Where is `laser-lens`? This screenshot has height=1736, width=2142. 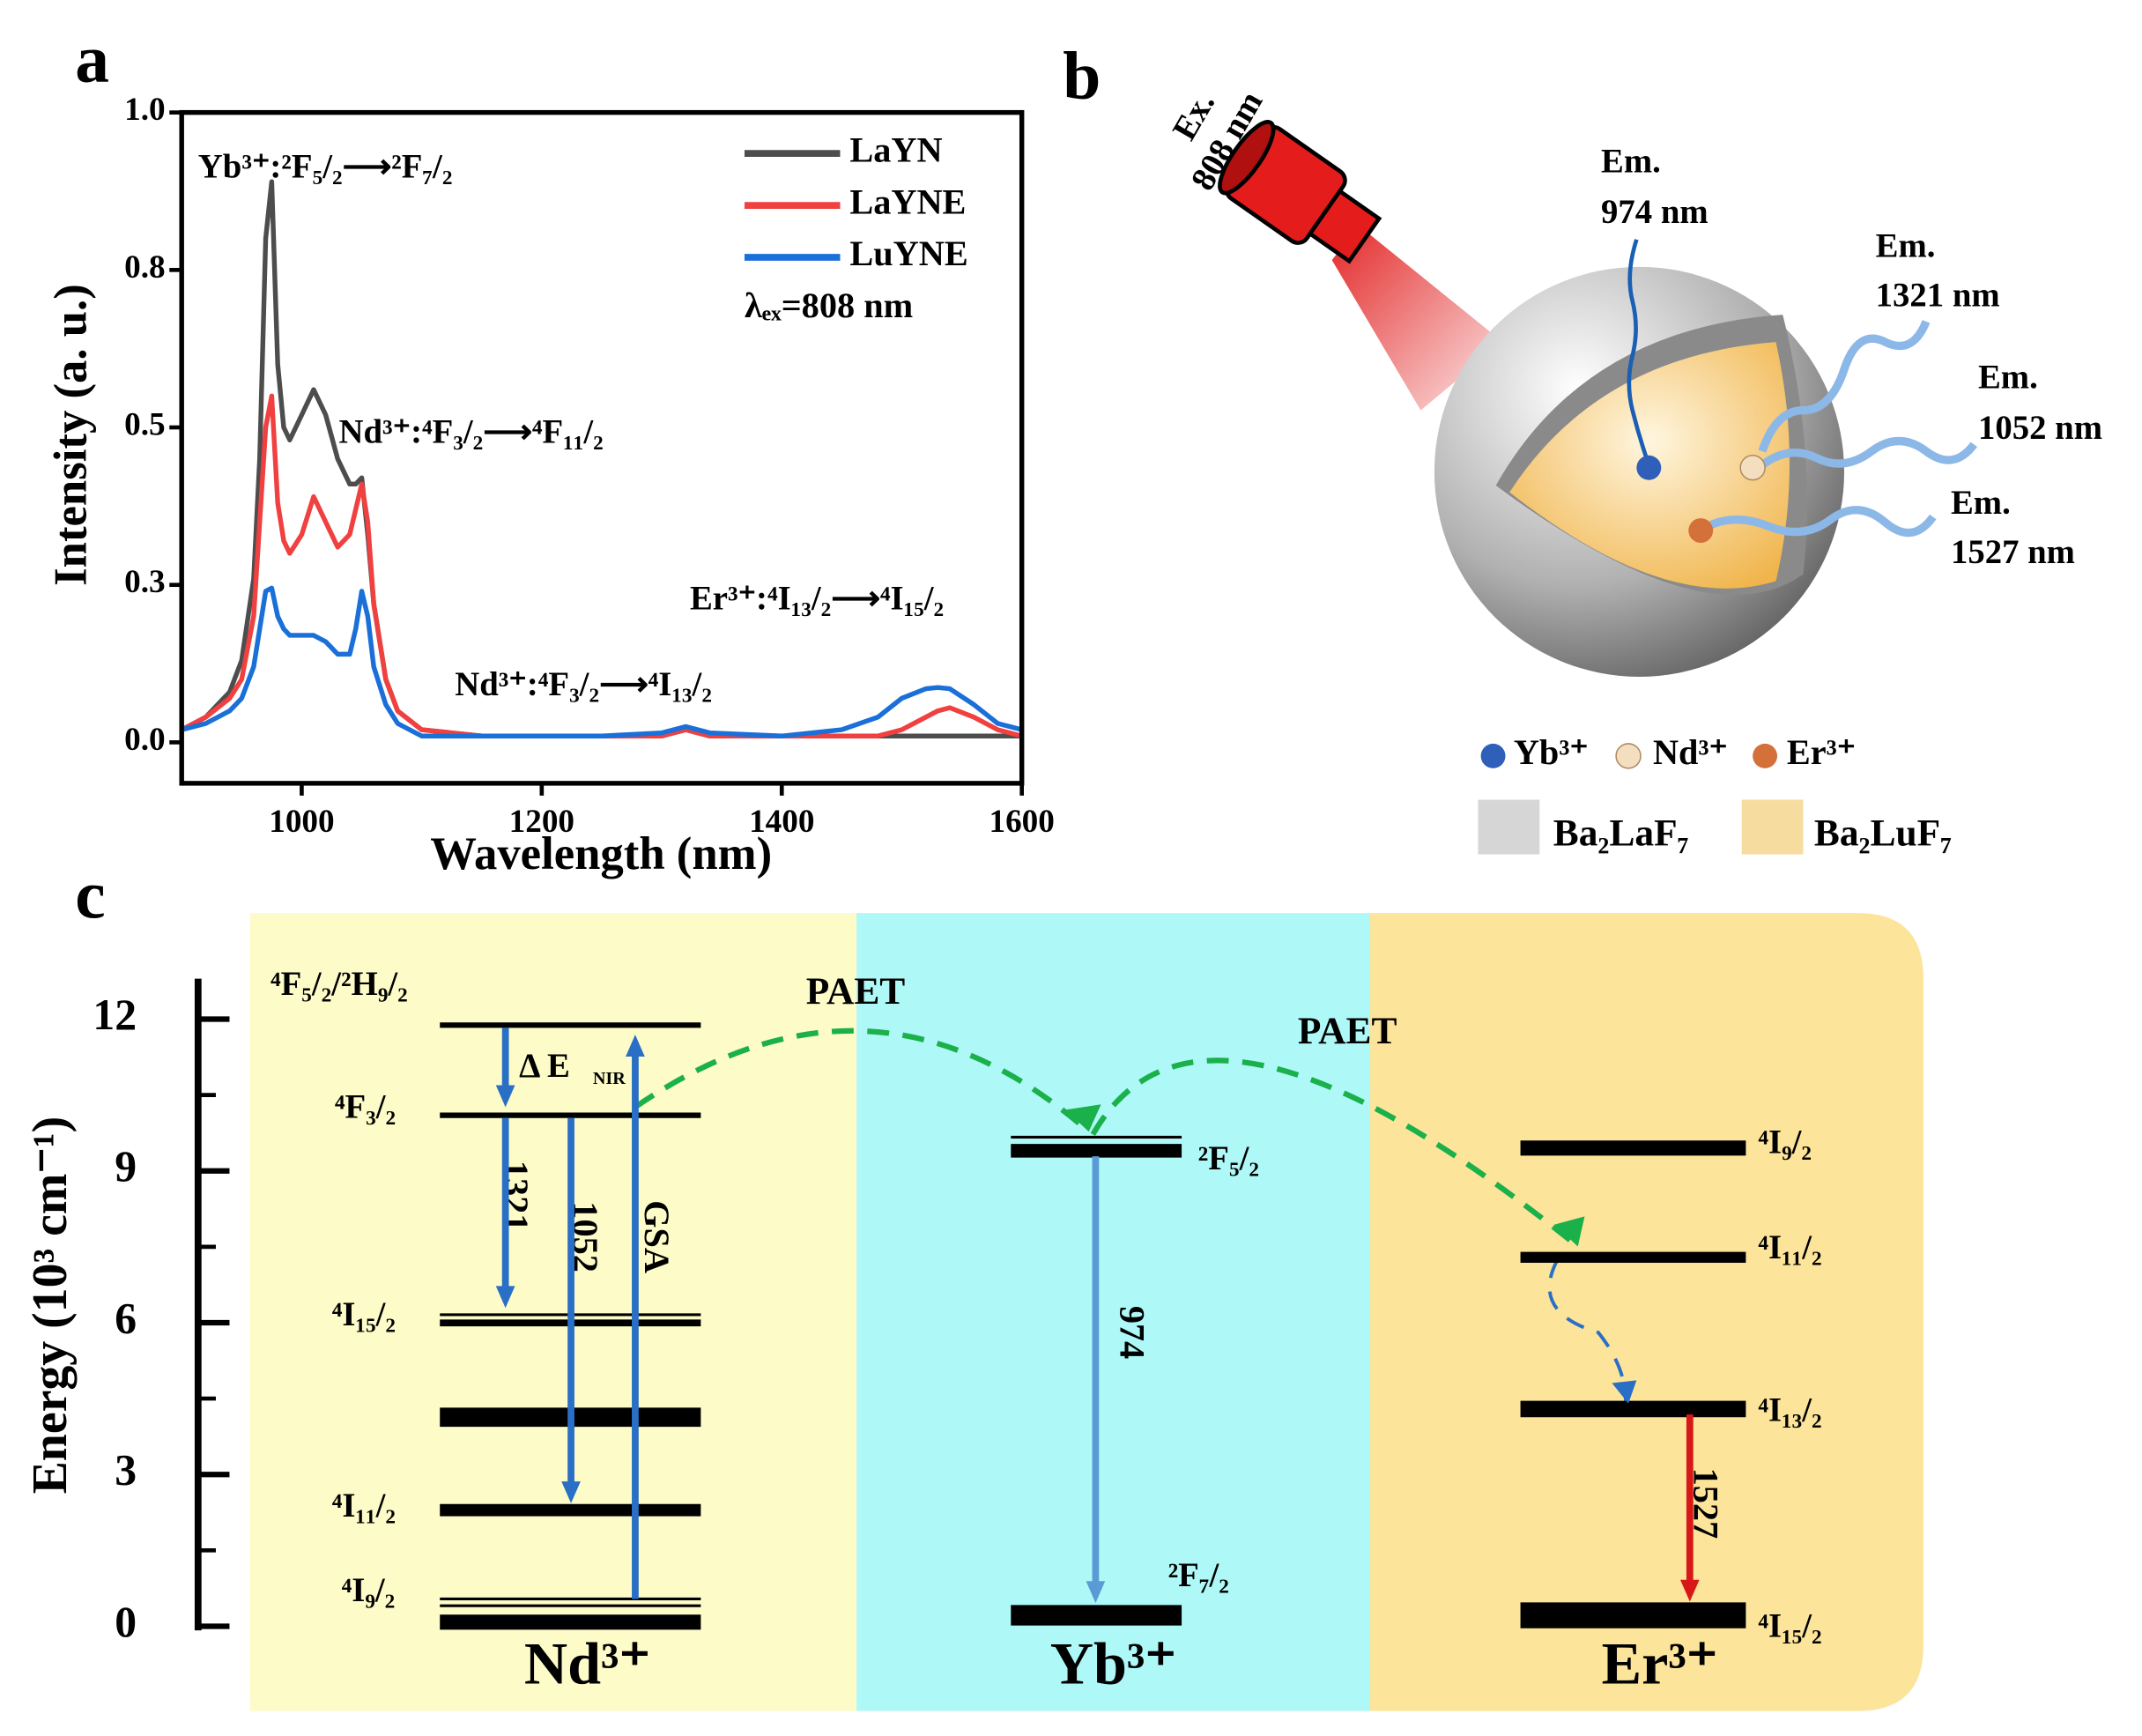 laser-lens is located at coordinates (1247, 158).